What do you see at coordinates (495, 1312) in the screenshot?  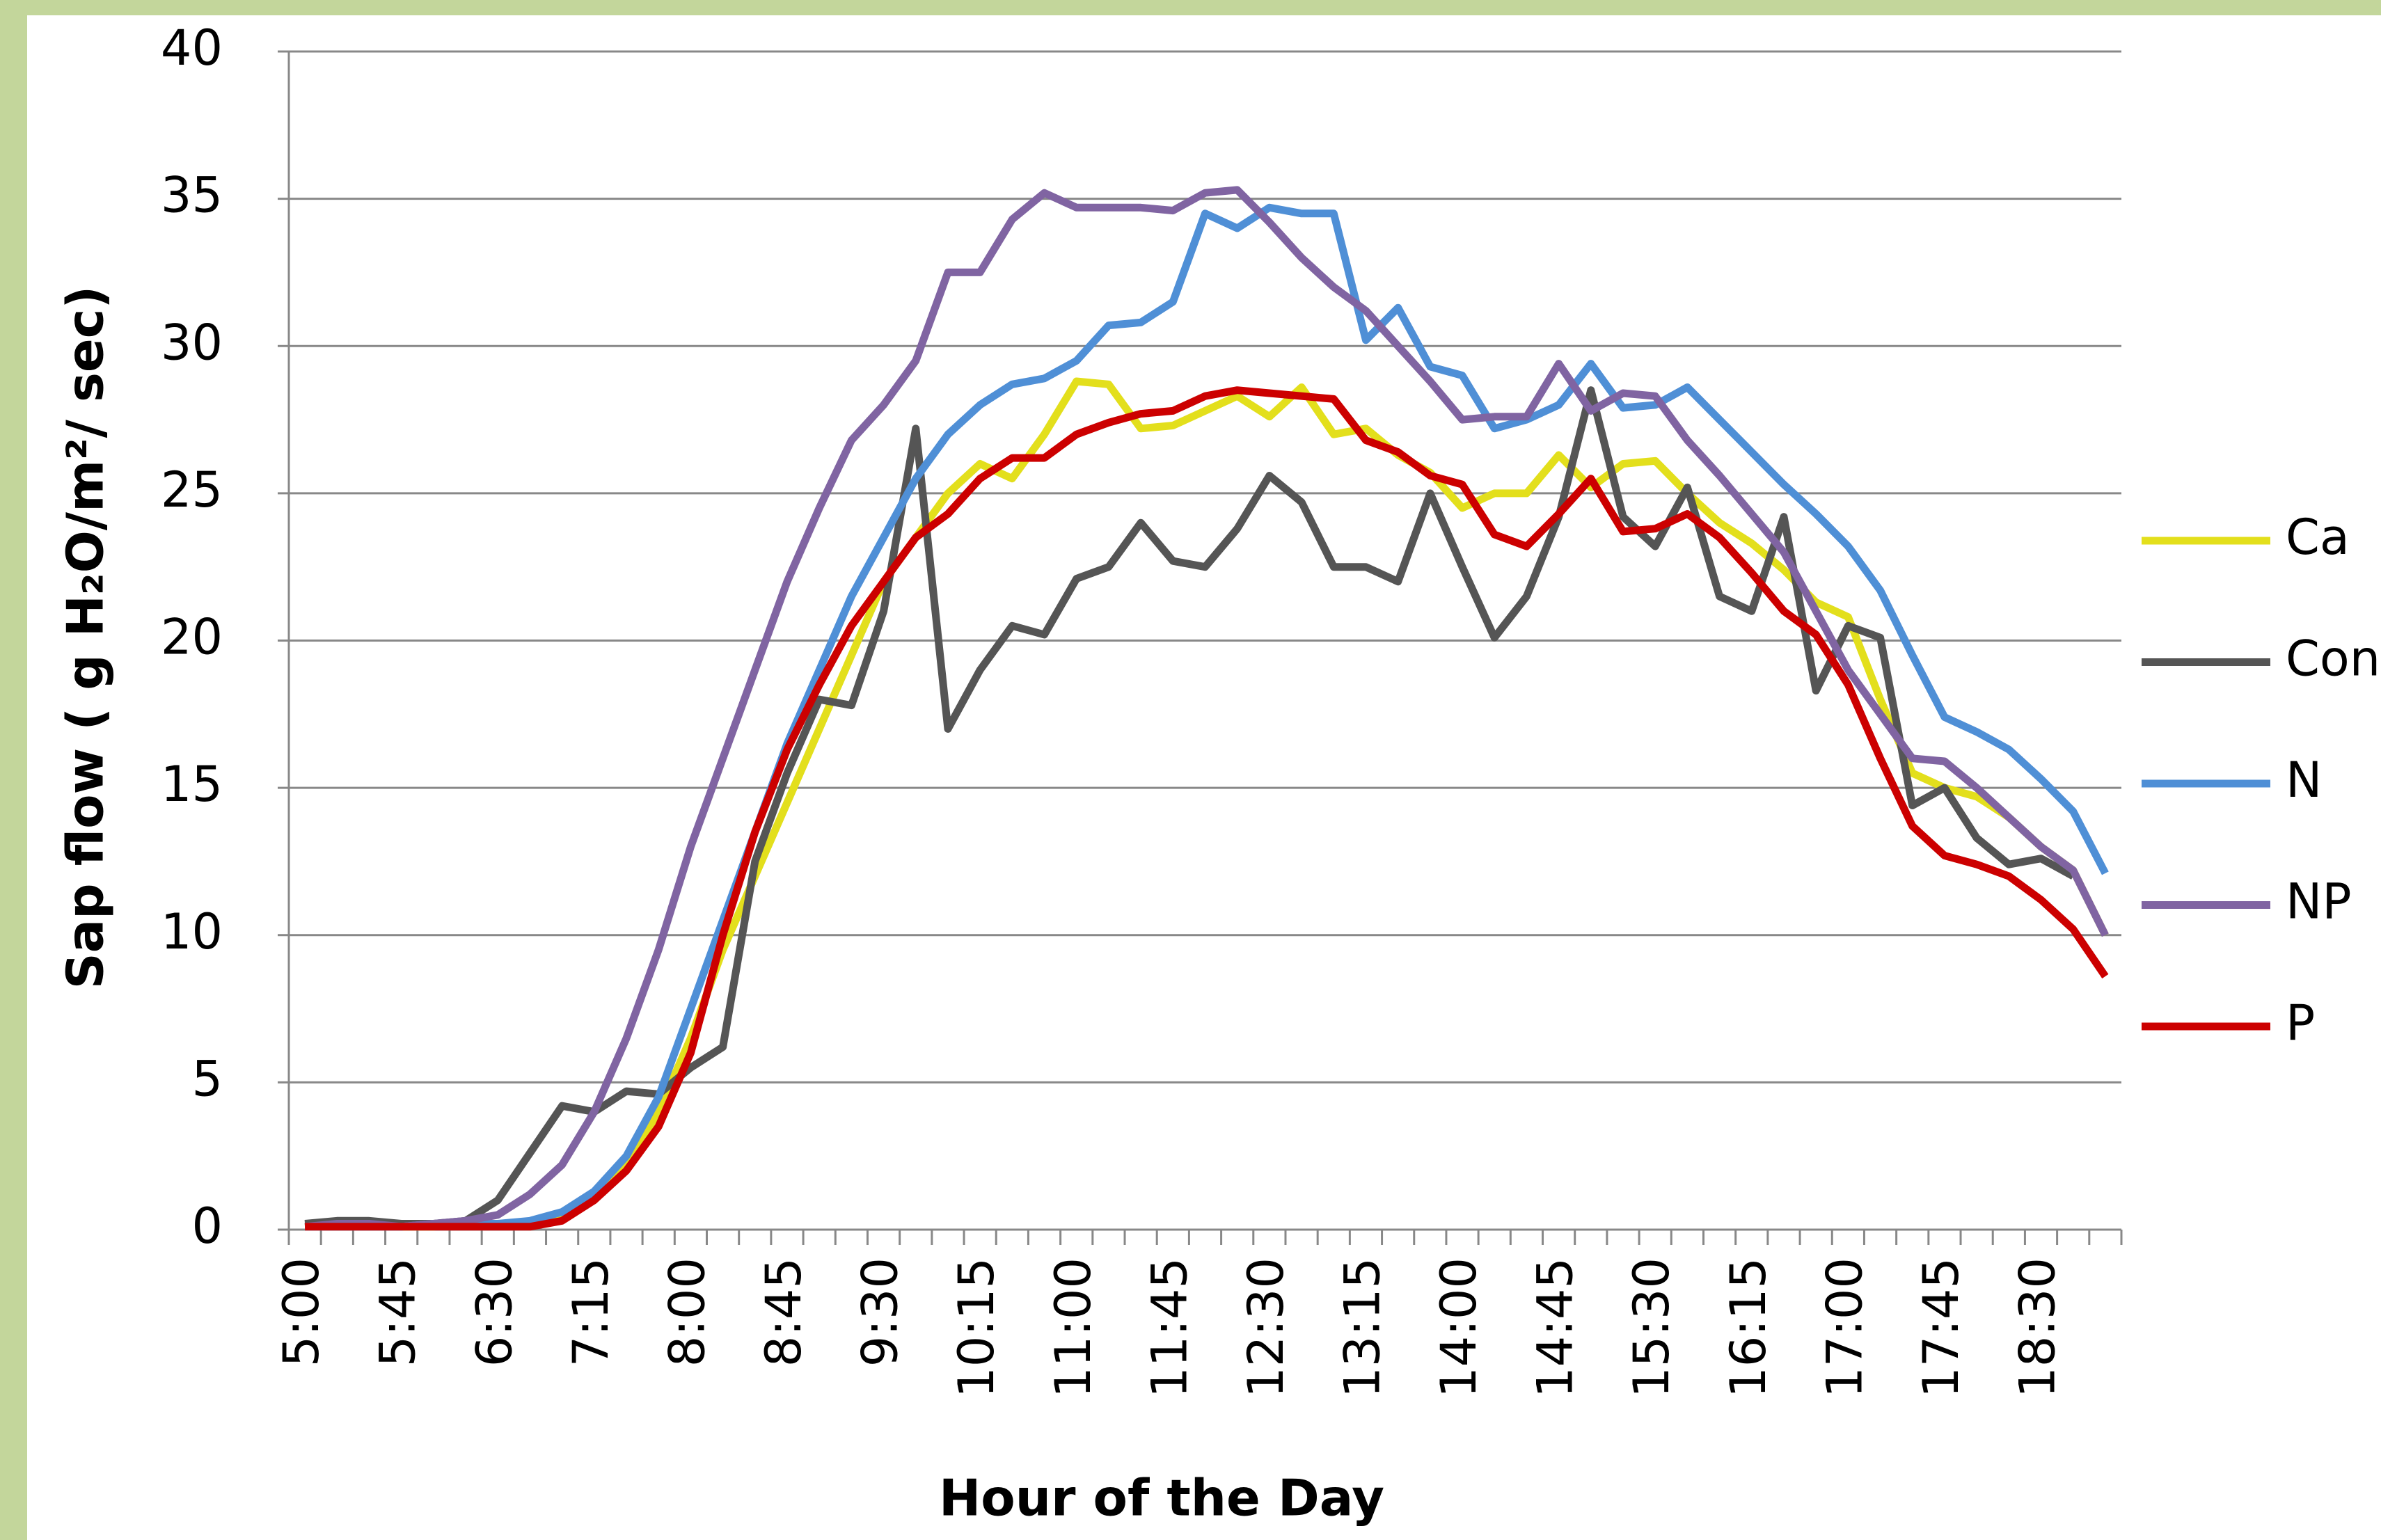 I see `x-tick-label: 6:30` at bounding box center [495, 1312].